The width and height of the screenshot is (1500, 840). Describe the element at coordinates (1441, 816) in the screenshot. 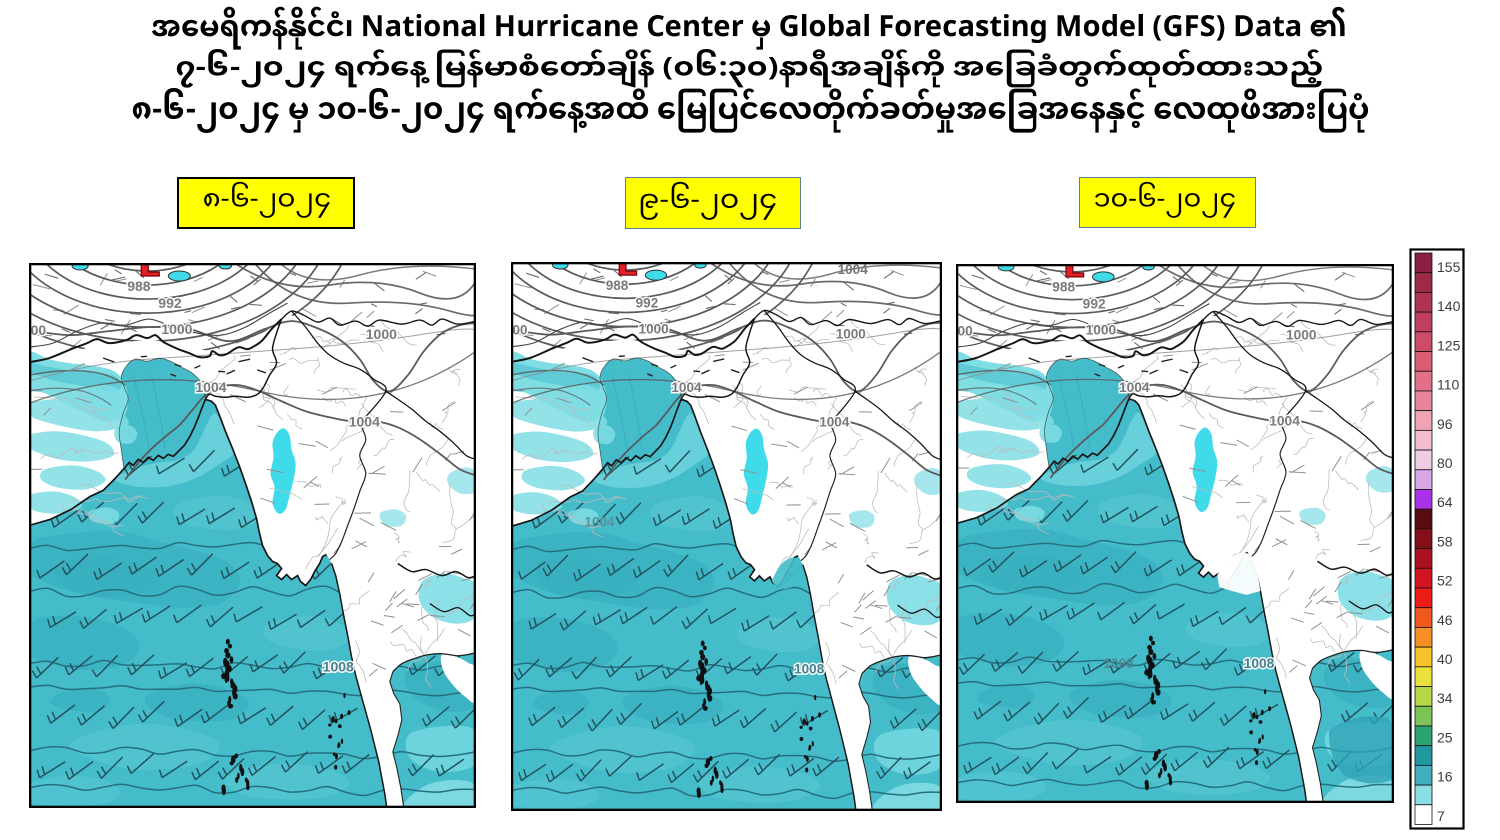

I see `svg-text: 7` at that location.